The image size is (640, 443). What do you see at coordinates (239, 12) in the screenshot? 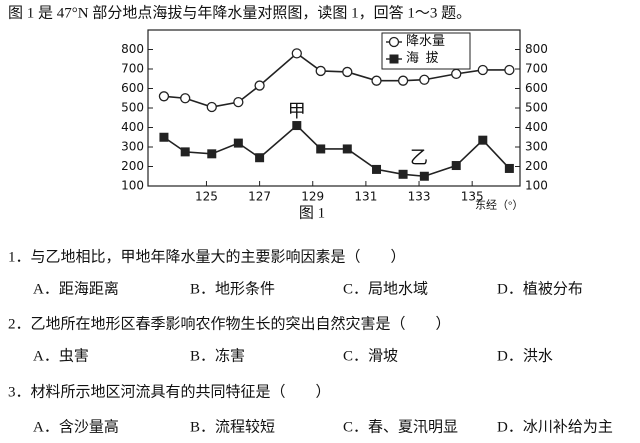
I see `intro: 图 1 是 47°N 部分地点海拔与年降水量对照图，读图 1，回答 1～3 题。` at bounding box center [239, 12].